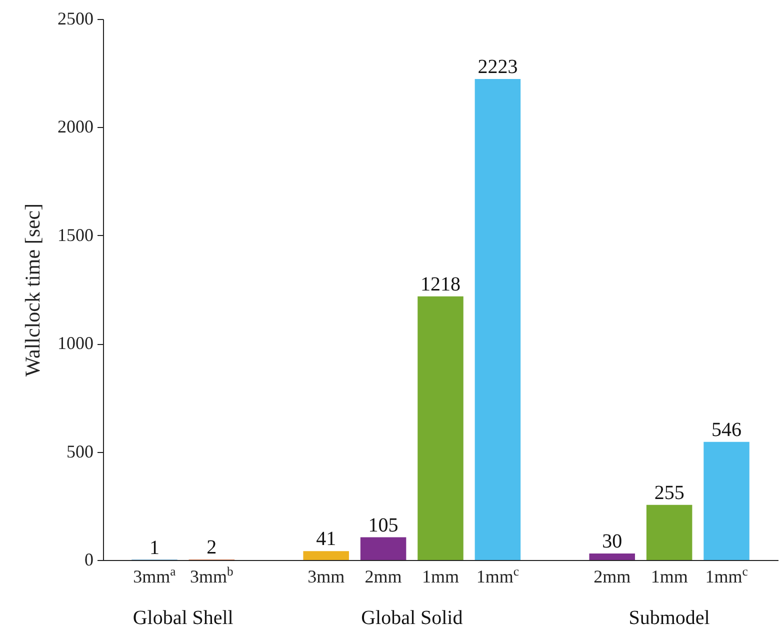 This screenshot has height=627, width=781. What do you see at coordinates (76, 343) in the screenshot?
I see `y-tick-label: 1000` at bounding box center [76, 343].